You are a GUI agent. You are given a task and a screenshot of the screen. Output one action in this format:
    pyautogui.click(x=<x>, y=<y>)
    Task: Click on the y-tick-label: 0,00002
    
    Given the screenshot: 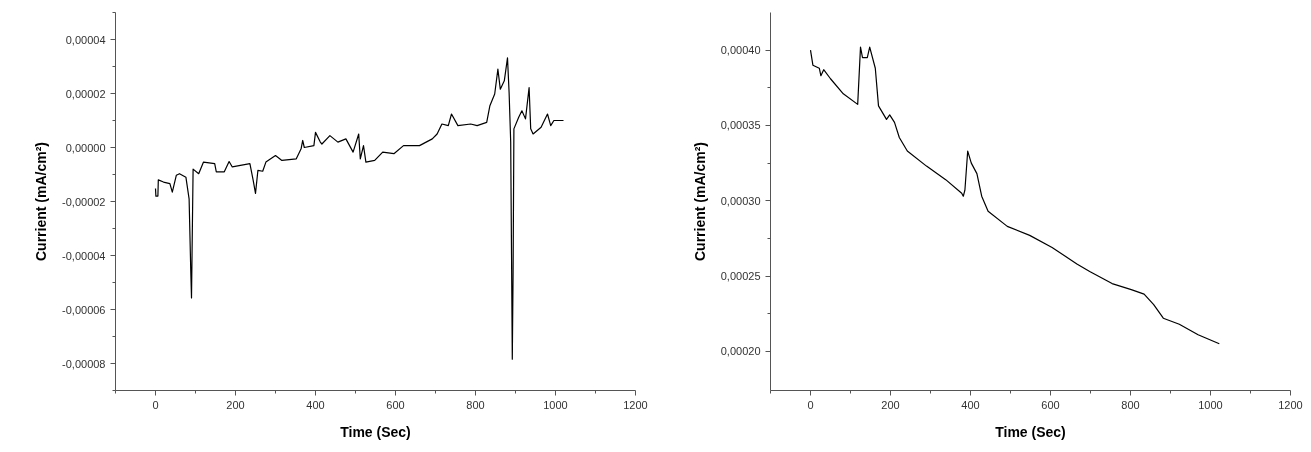 What is the action you would take?
    pyautogui.click(x=85, y=93)
    